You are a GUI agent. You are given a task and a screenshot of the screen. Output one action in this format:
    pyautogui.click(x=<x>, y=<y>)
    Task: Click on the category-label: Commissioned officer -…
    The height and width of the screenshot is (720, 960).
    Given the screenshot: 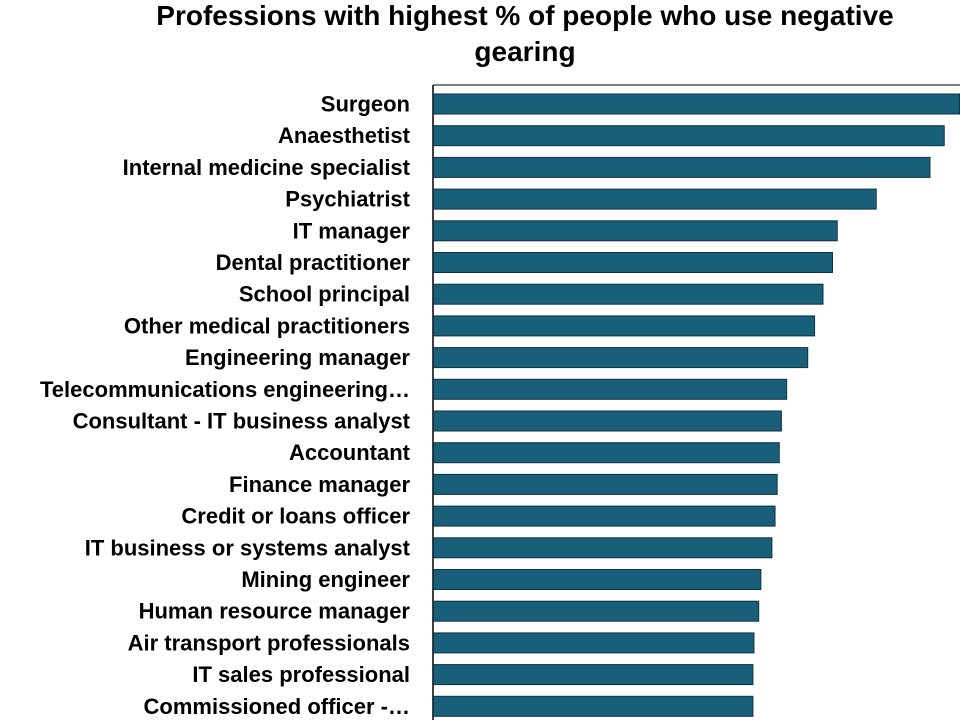 What is the action you would take?
    pyautogui.click(x=277, y=706)
    